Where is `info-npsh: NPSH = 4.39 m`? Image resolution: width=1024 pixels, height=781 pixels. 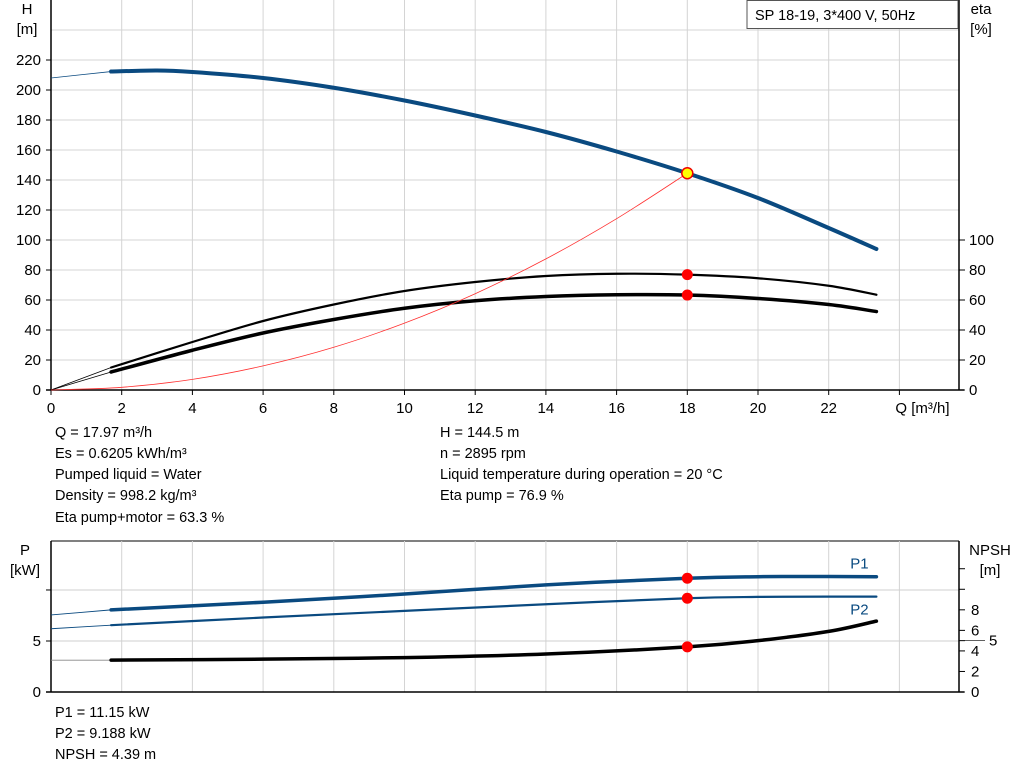
info-npsh: NPSH = 4.39 m is located at coordinates (106, 755).